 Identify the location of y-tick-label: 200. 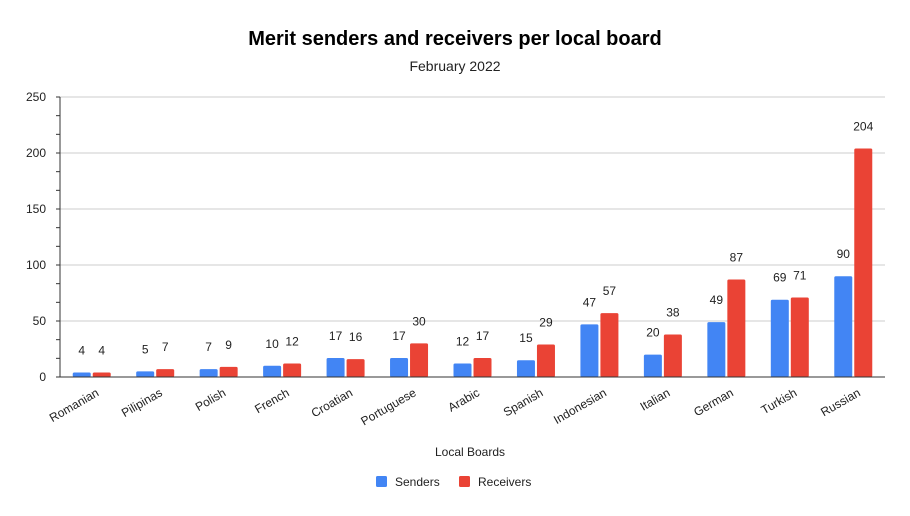
(36, 153).